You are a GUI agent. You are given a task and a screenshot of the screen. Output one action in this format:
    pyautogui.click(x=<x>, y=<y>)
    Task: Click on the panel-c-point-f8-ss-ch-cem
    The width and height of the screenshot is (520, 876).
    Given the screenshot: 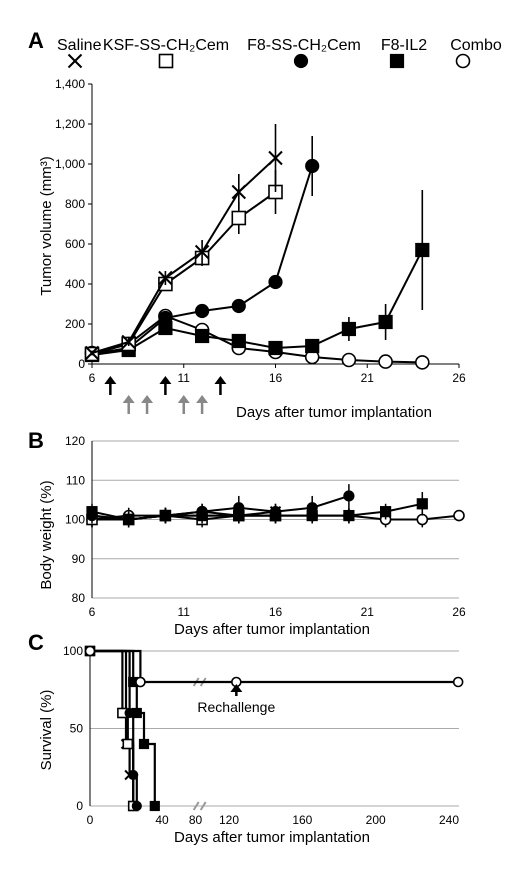 What is the action you would take?
    pyautogui.click(x=133, y=775)
    